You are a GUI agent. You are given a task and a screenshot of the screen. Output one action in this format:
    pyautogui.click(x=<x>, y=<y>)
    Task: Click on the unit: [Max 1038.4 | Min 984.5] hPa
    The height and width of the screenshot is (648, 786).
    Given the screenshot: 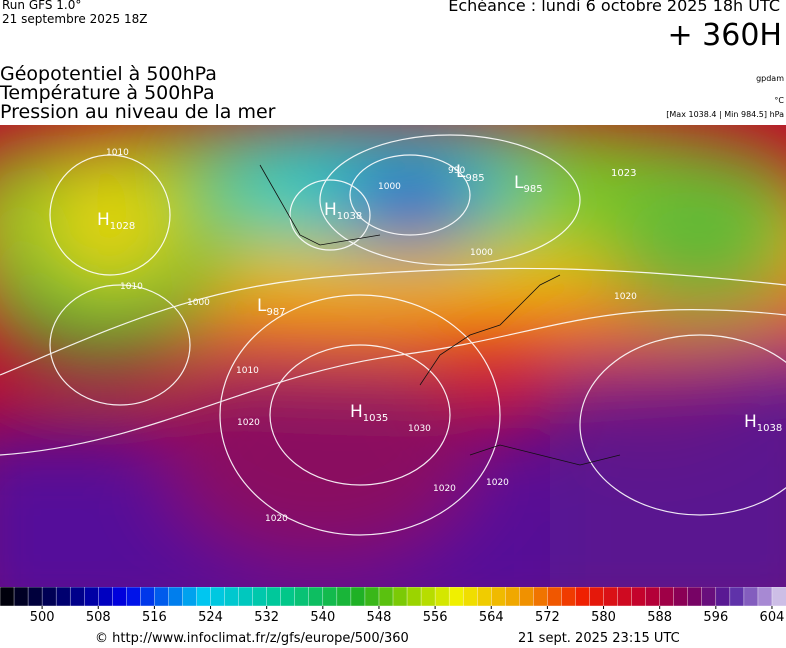 What is the action you would take?
    pyautogui.click(x=725, y=114)
    